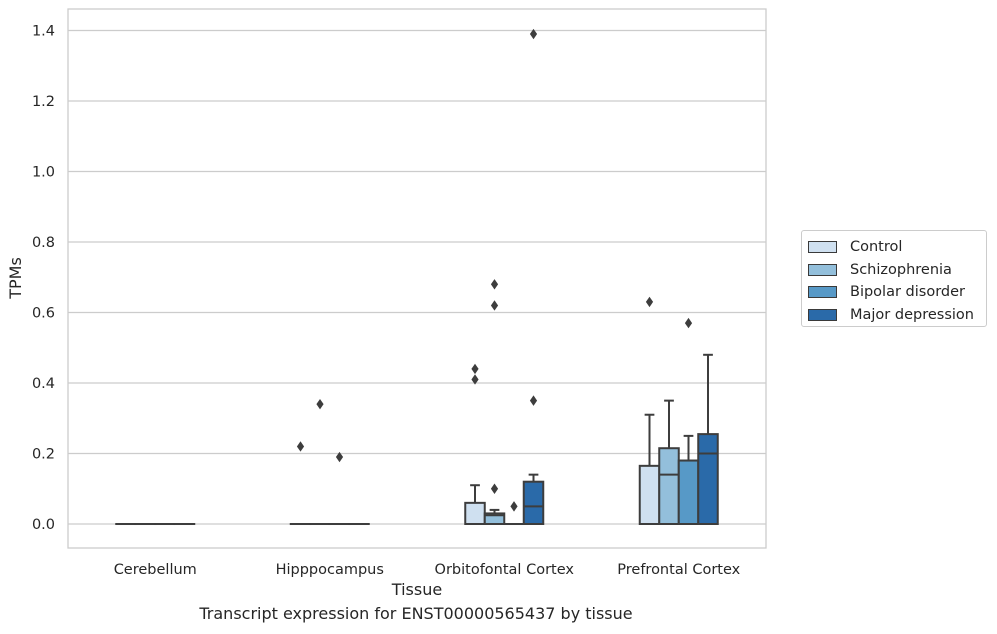 This screenshot has height=634, width=997. What do you see at coordinates (876, 247) in the screenshot?
I see `legend-label-control: Control` at bounding box center [876, 247].